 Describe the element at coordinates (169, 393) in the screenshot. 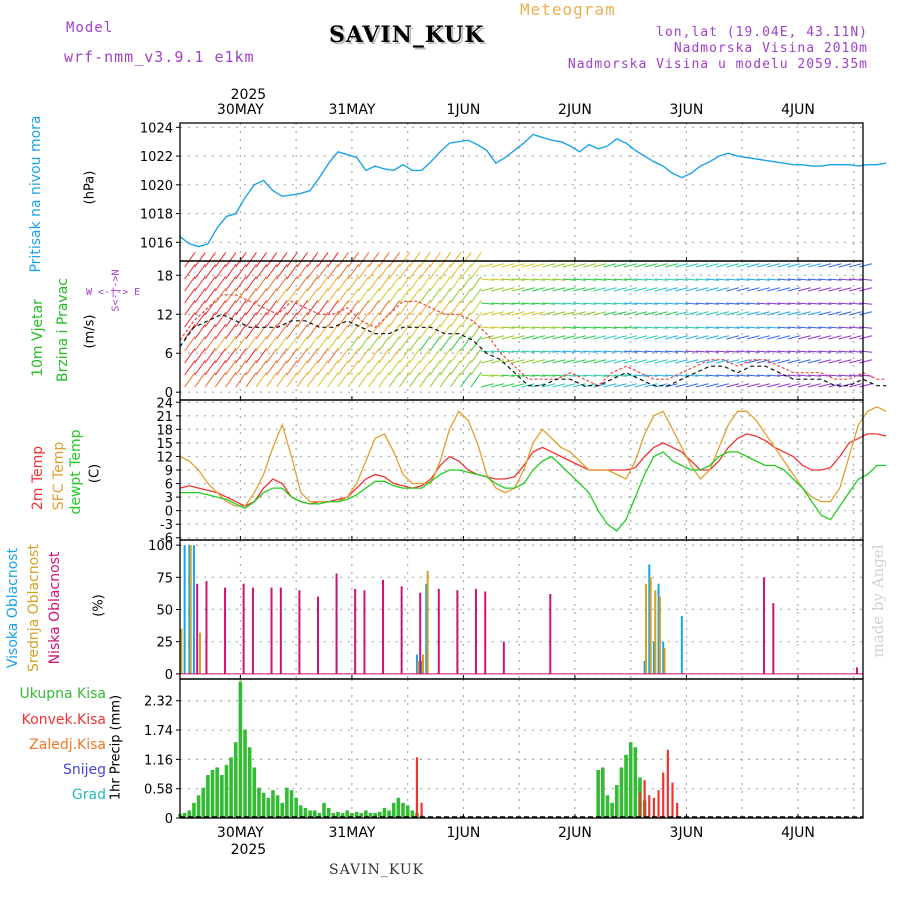

I see `wind-ytick-label: 0` at that location.